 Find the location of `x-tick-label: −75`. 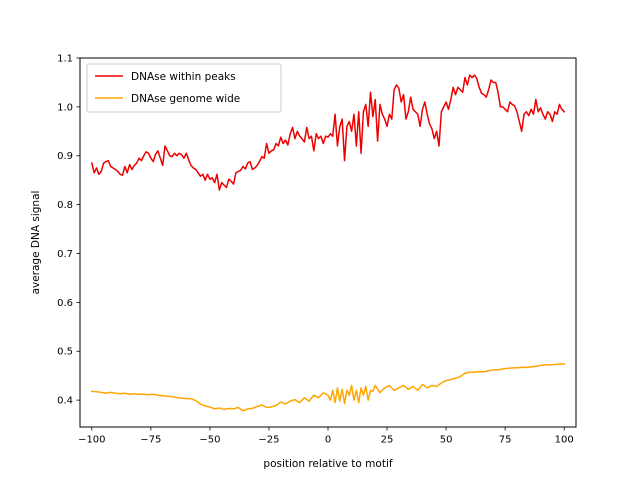

x-tick-label: −75 is located at coordinates (150, 440).